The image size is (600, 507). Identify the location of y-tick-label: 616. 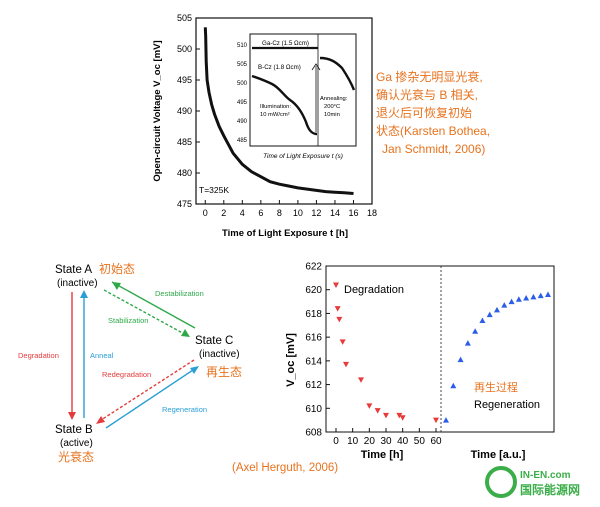
(313, 338).